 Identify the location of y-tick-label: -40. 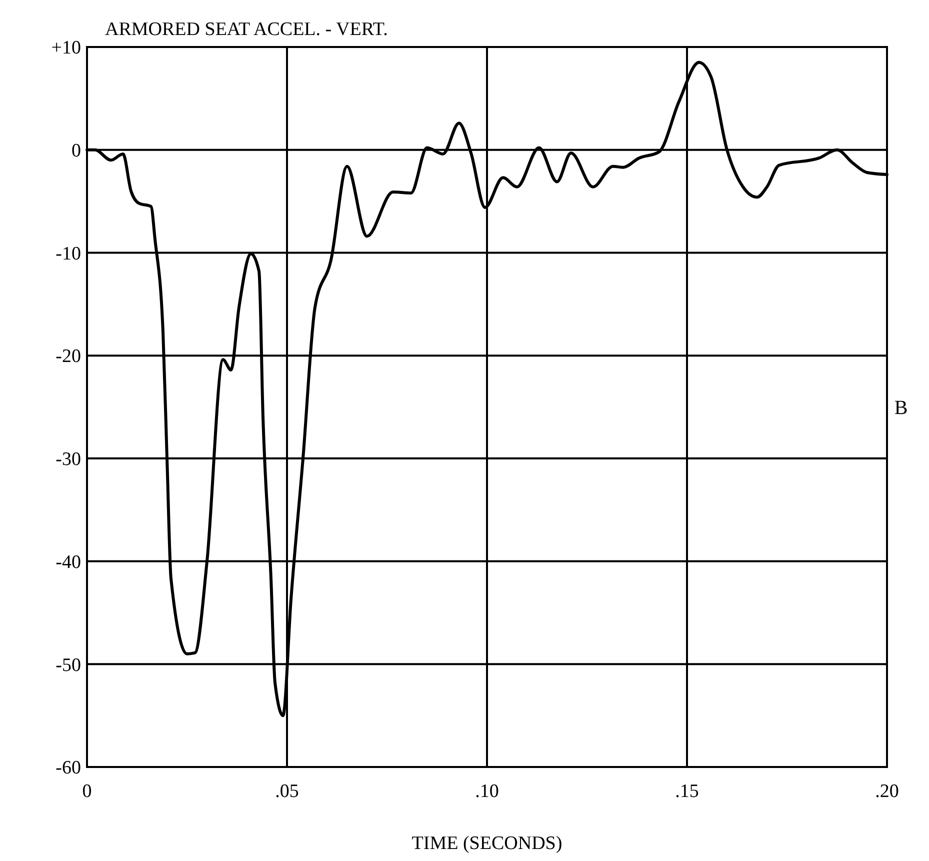
(68, 562).